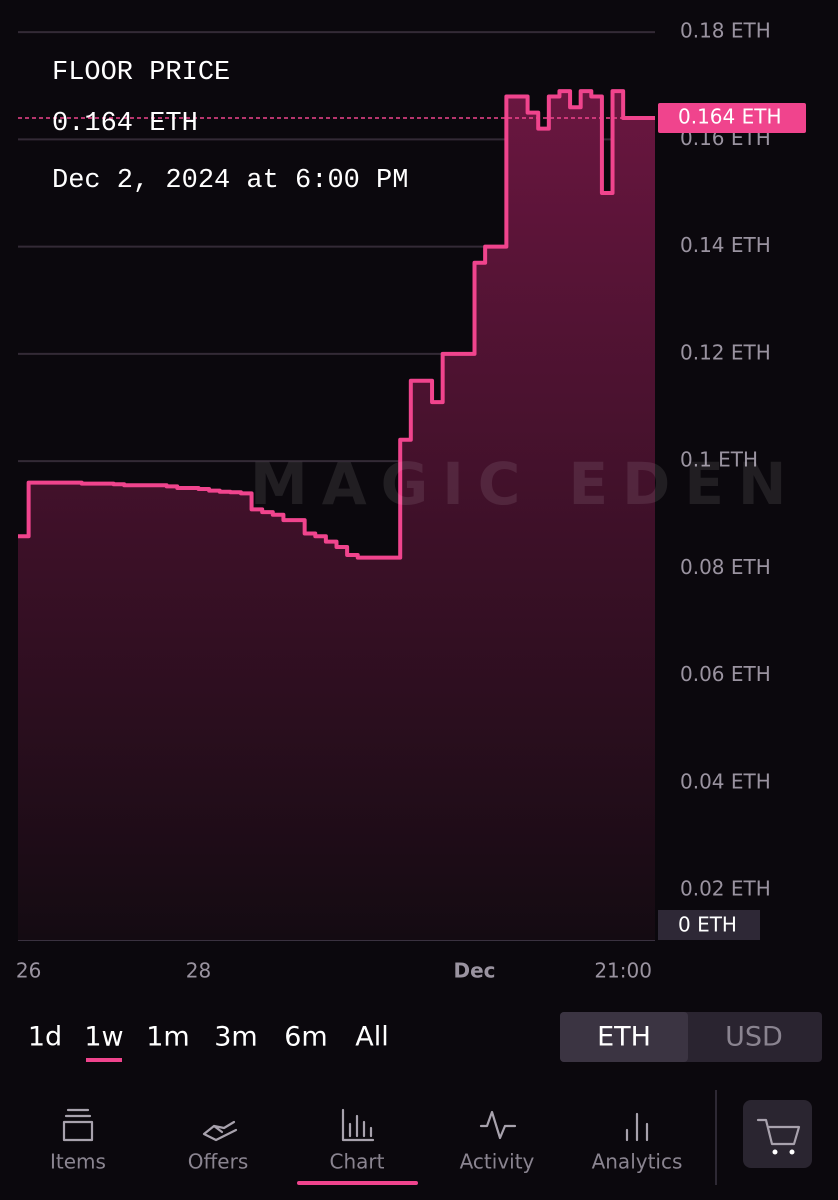  Describe the element at coordinates (357, 1162) in the screenshot. I see `nav-item: Chart` at that location.